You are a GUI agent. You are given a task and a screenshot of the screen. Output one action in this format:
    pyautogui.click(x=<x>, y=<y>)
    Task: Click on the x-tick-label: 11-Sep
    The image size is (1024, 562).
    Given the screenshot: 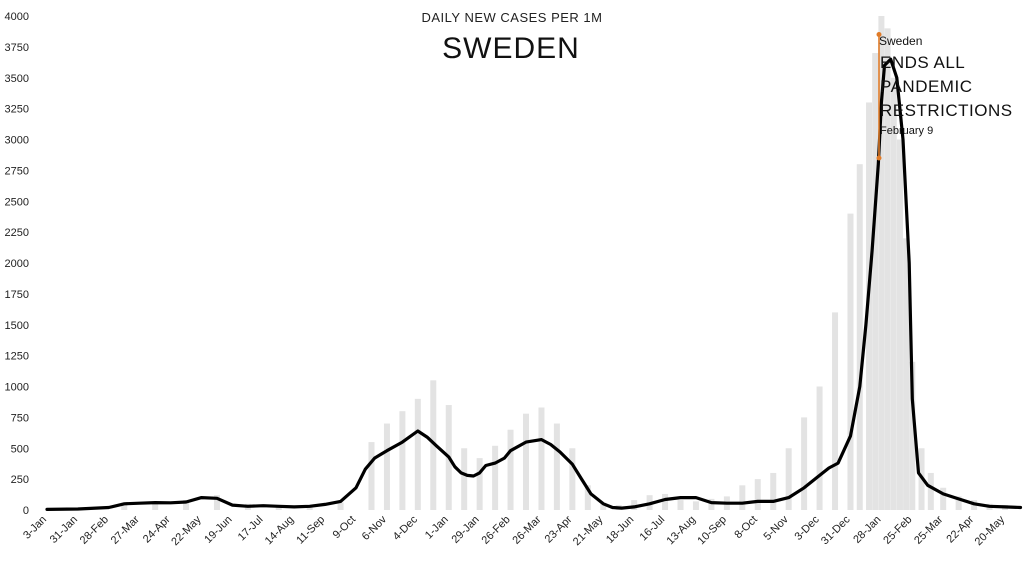 What is the action you would take?
    pyautogui.click(x=310, y=530)
    